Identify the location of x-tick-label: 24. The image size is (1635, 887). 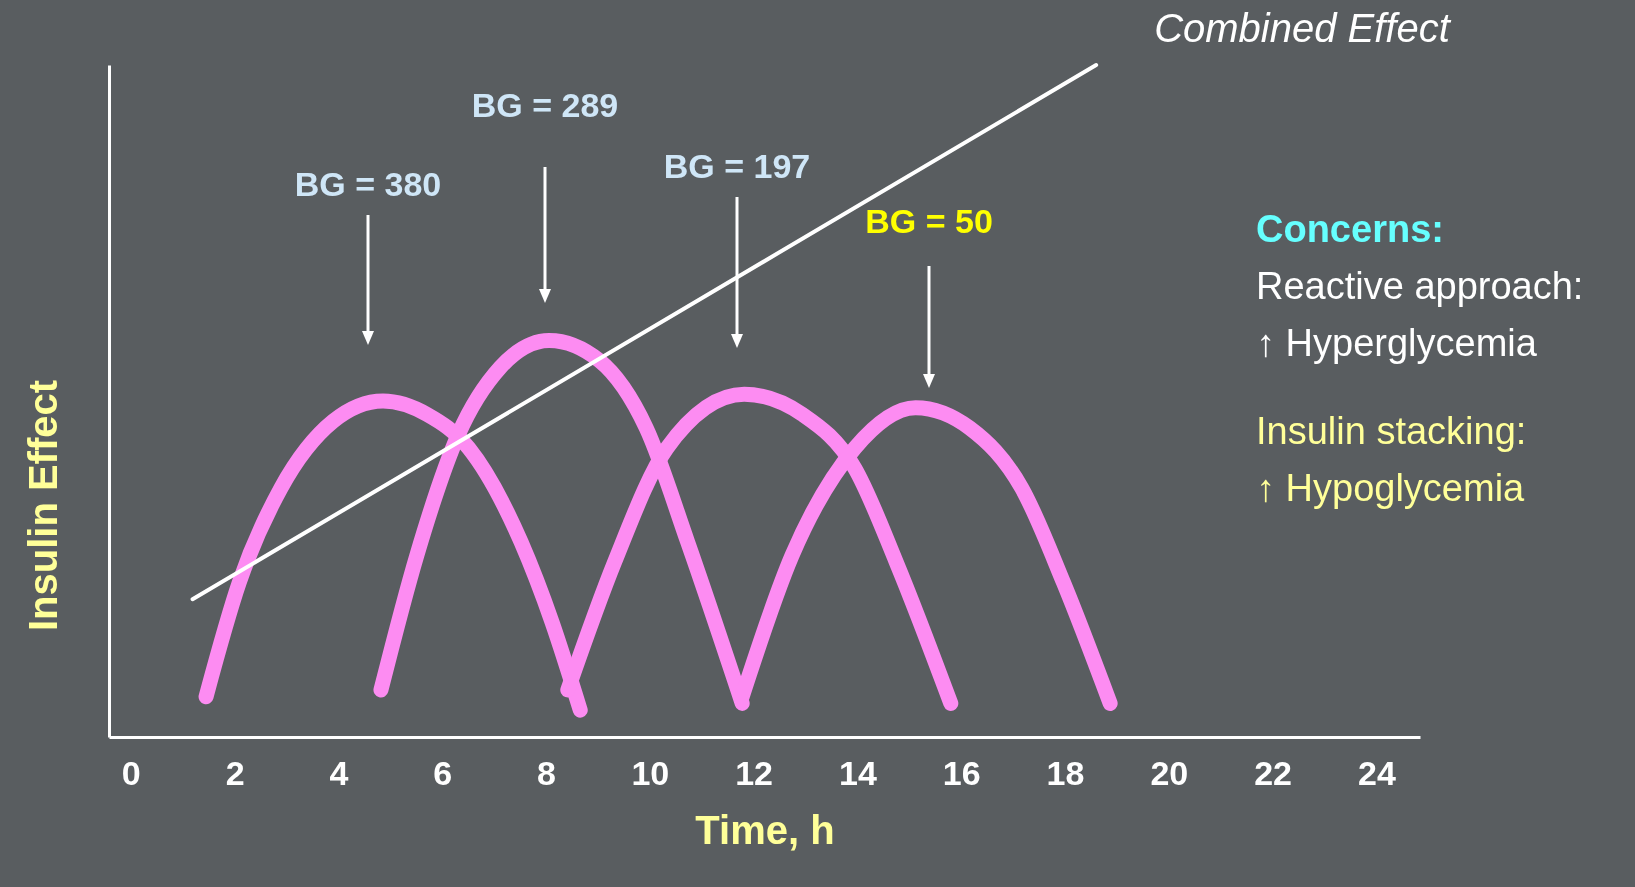
(1376, 772).